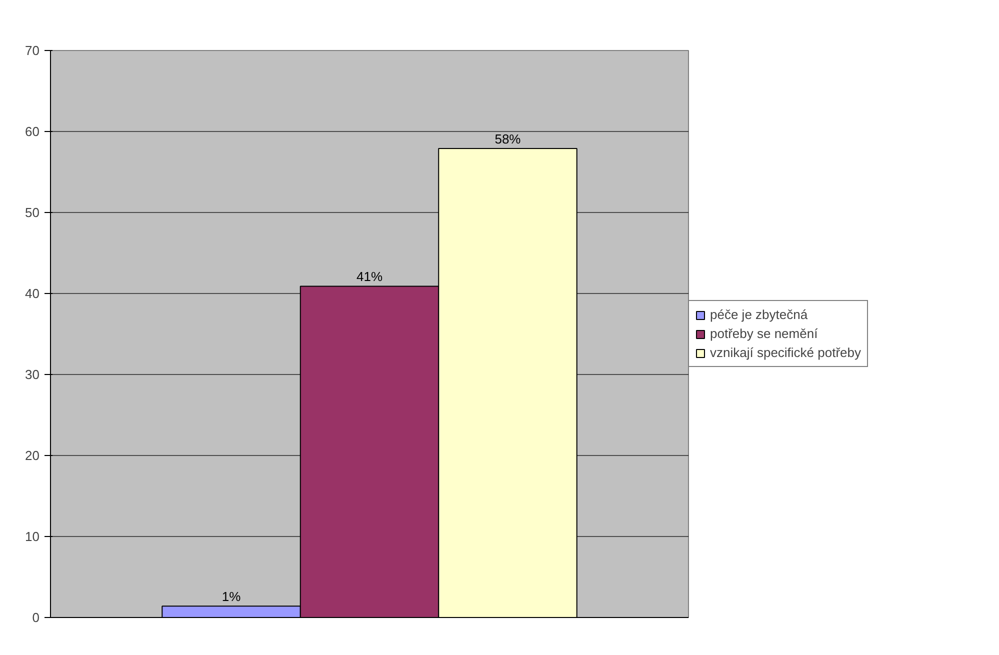 The width and height of the screenshot is (999, 655). What do you see at coordinates (508, 139) in the screenshot?
I see `data-label: 58%` at bounding box center [508, 139].